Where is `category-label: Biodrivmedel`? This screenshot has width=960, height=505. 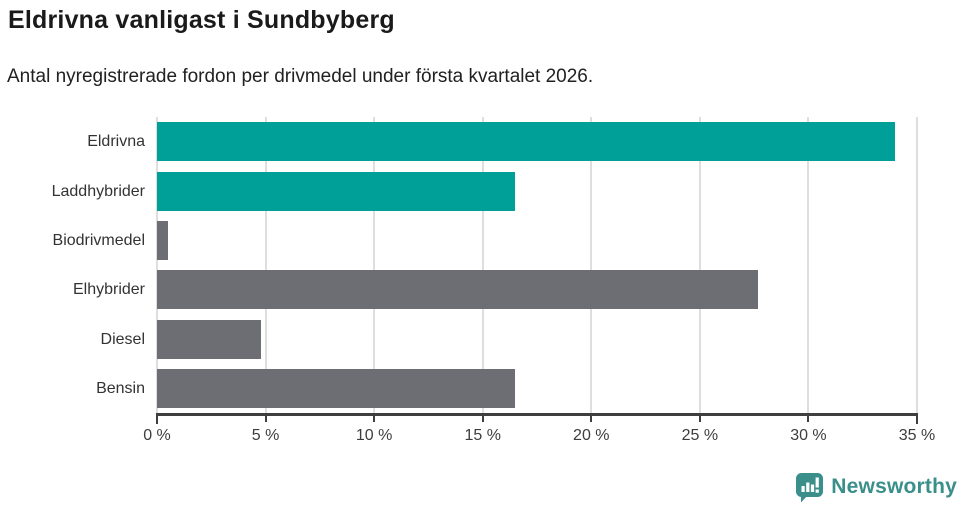
category-label: Biodrivmedel is located at coordinates (98, 240).